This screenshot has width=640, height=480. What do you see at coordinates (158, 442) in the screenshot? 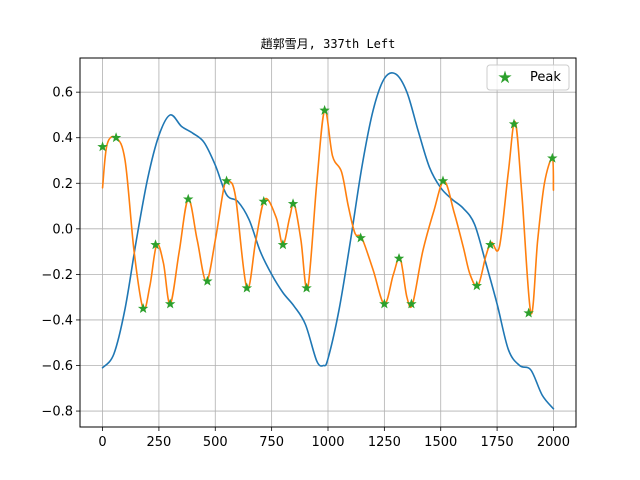
I see `x-tick-label: 250` at bounding box center [158, 442].